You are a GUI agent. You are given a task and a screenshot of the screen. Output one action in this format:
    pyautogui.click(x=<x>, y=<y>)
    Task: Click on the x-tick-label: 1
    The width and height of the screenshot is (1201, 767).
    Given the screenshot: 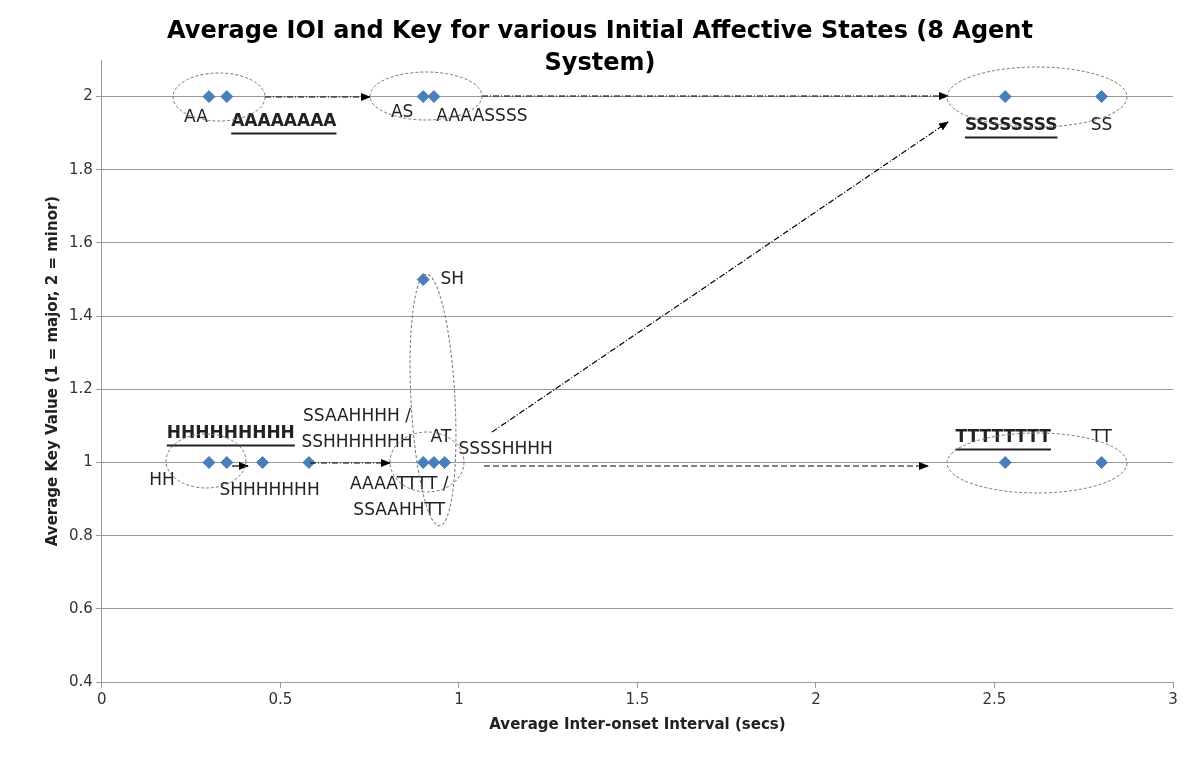 What is the action you would take?
    pyautogui.click(x=459, y=698)
    